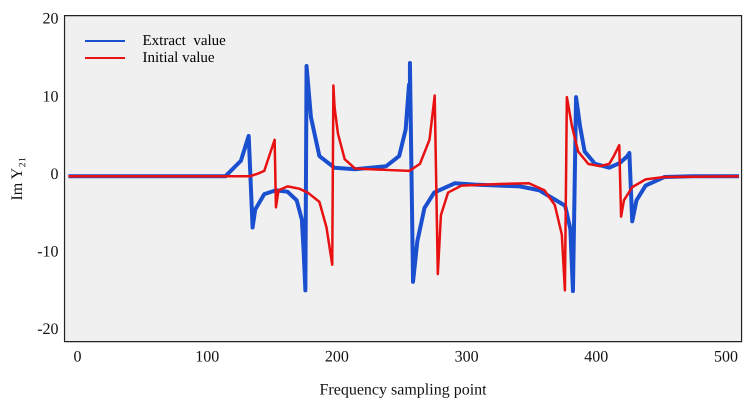 Image resolution: width=744 pixels, height=406 pixels. What do you see at coordinates (17, 178) in the screenshot?
I see `y-axis-title: Im Y₂₁` at bounding box center [17, 178].